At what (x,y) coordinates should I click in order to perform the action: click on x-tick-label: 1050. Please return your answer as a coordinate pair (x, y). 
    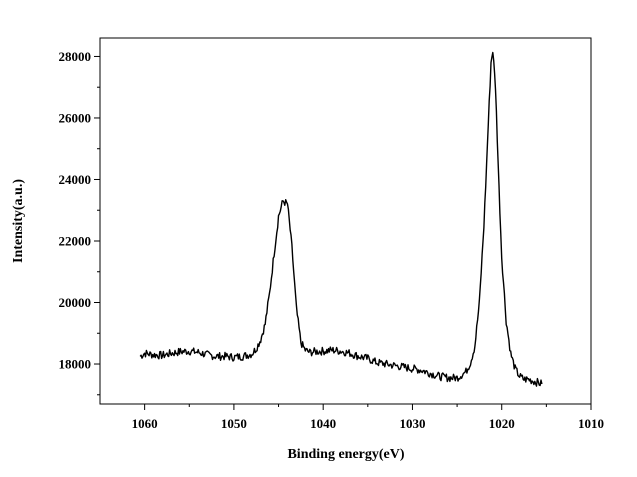
    Looking at the image, I should click on (234, 423).